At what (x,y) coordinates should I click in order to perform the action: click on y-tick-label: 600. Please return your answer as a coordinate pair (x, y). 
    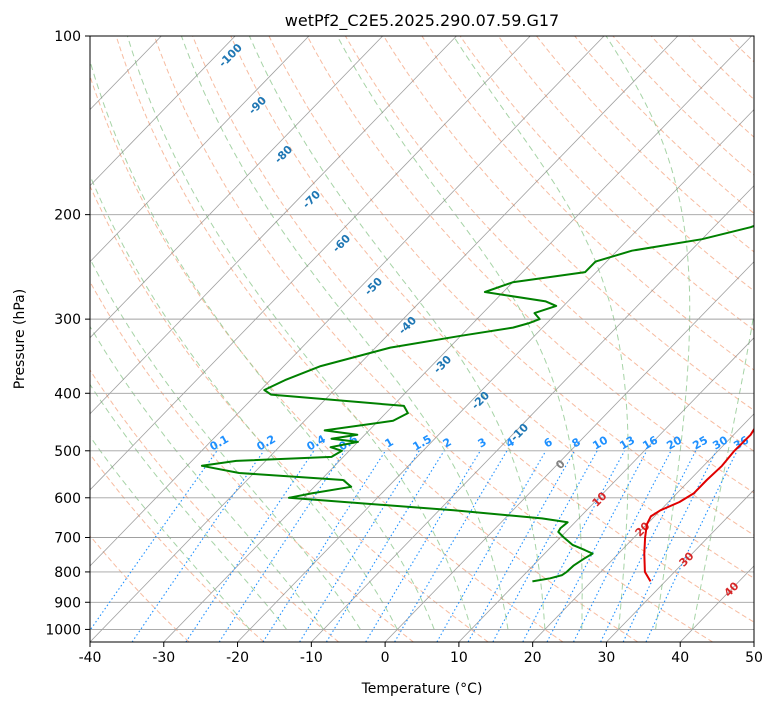
    Looking at the image, I should click on (67, 499).